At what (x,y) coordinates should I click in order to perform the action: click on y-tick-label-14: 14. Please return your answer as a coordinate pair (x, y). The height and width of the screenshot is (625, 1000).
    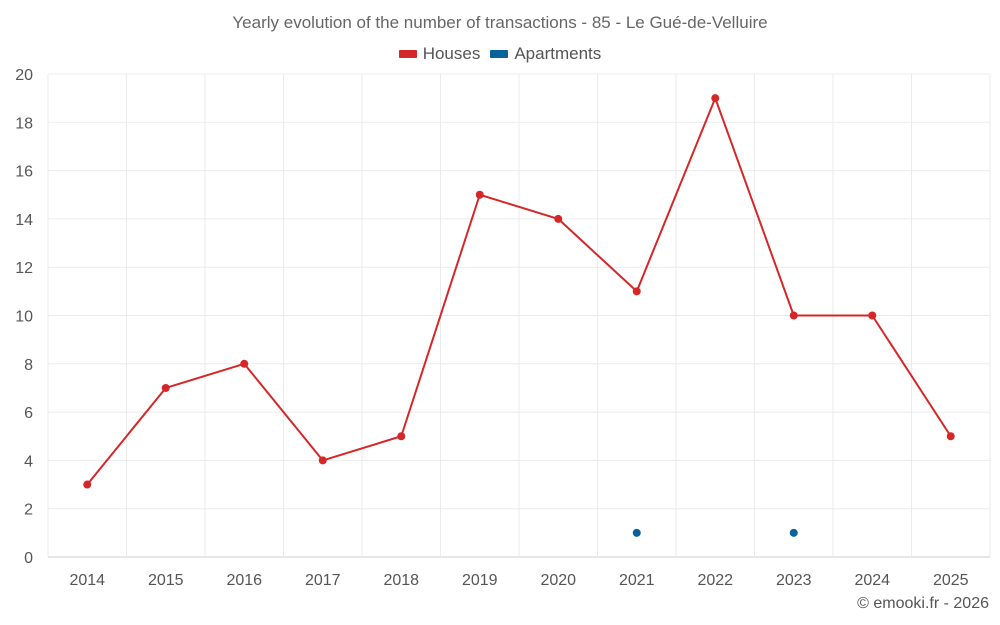
    Looking at the image, I should click on (24, 220).